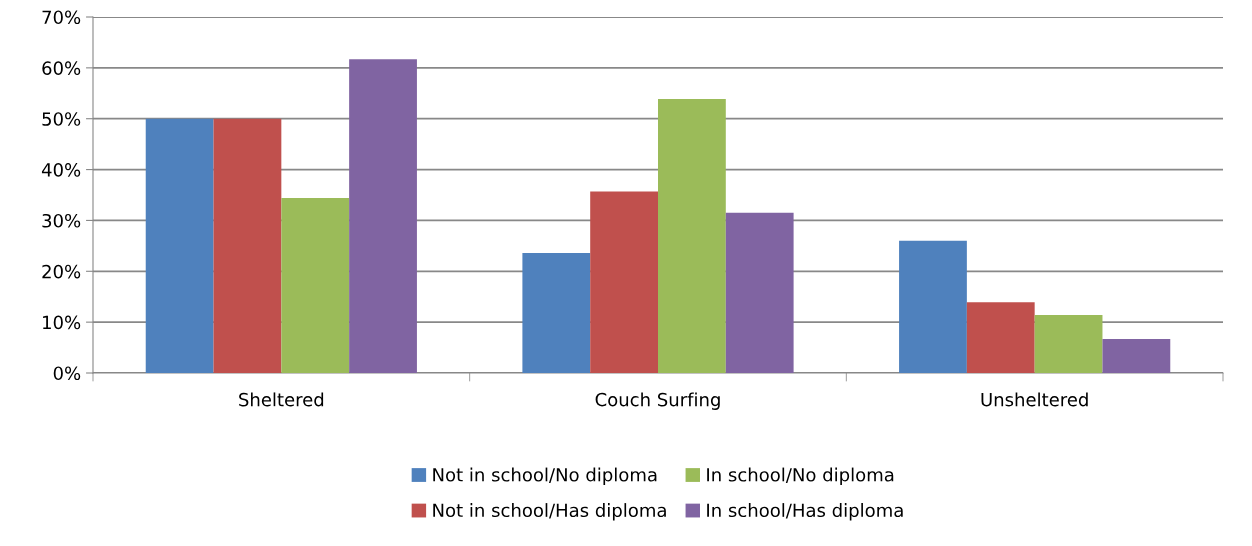  What do you see at coordinates (281, 399) in the screenshot?
I see `x-tick-label: Sheltered` at bounding box center [281, 399].